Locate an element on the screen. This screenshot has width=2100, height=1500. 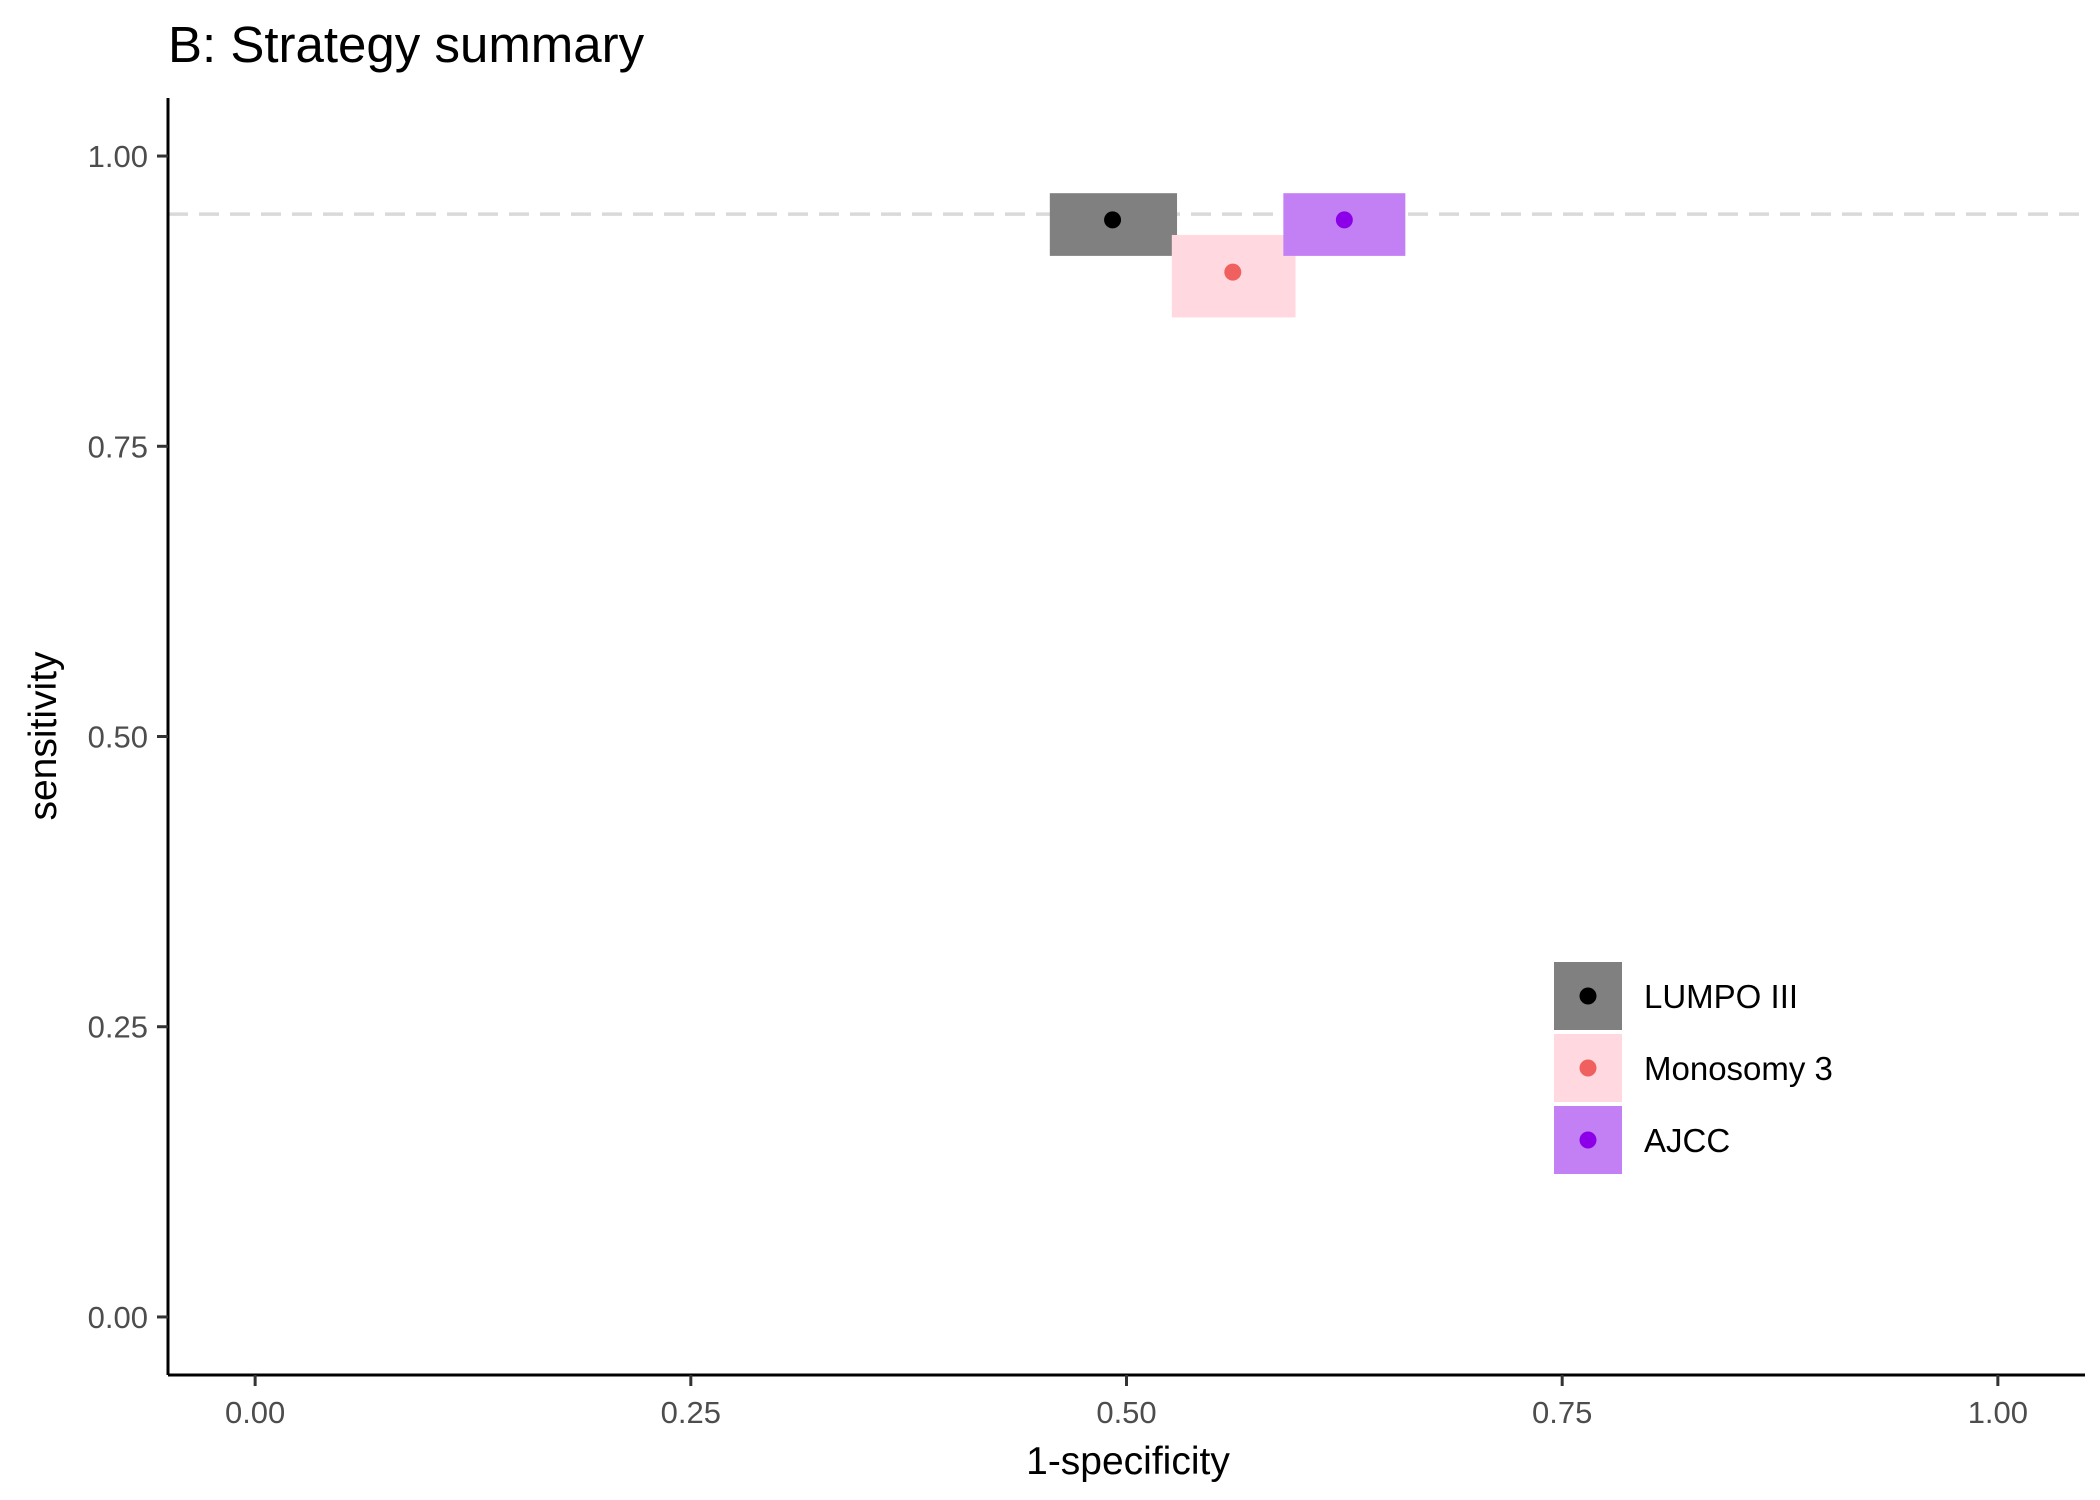
x-tick-label-4: 1.00 is located at coordinates (1998, 1412).